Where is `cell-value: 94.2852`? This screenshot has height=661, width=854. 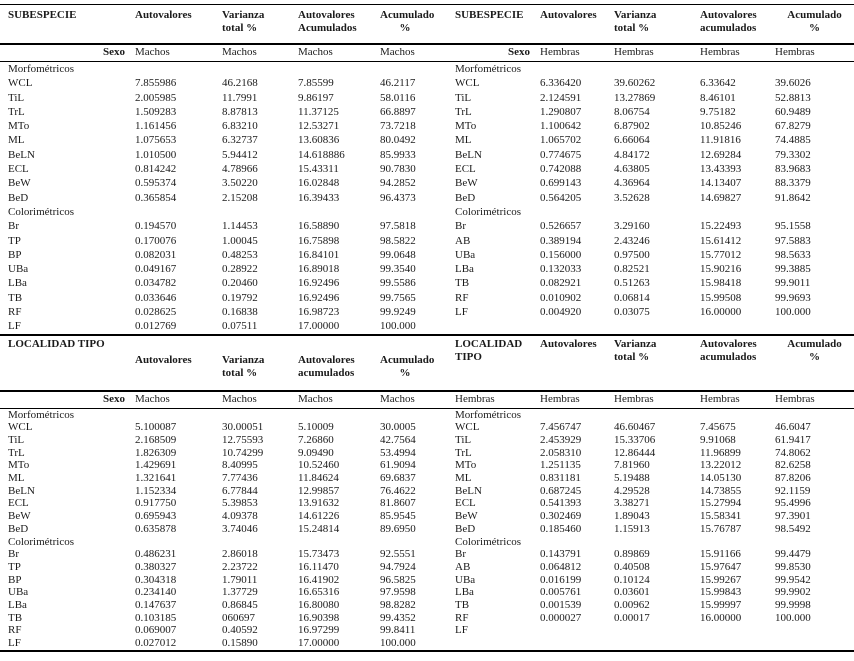 cell-value: 94.2852 is located at coordinates (398, 183).